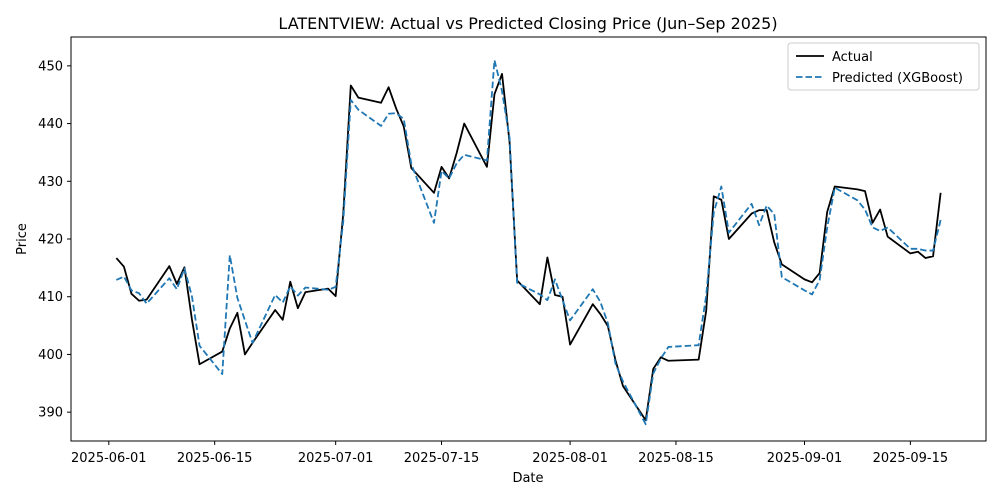  Describe the element at coordinates (215, 458) in the screenshot. I see `x-tick-label: 2025-06-15` at that location.